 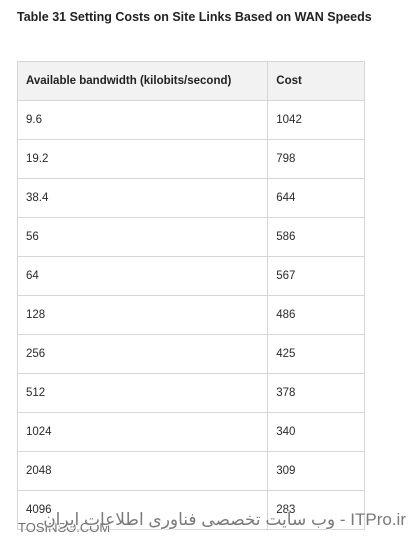 I want to click on table-row: 2048 309, so click(x=190, y=471).